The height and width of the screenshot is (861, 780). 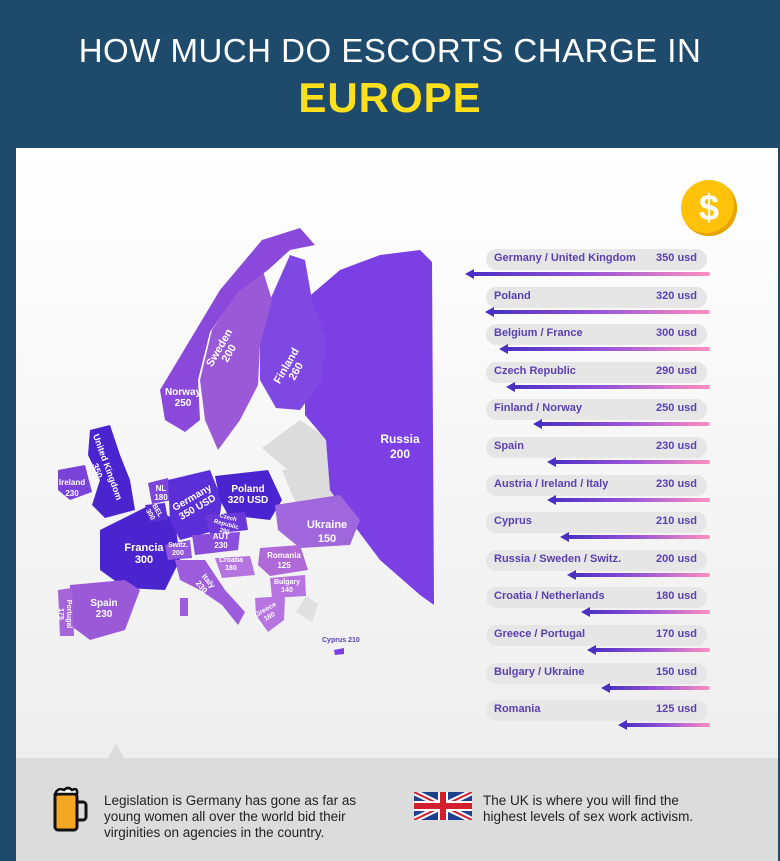 What do you see at coordinates (676, 671) in the screenshot?
I see `ranking-value-label: 150 usd` at bounding box center [676, 671].